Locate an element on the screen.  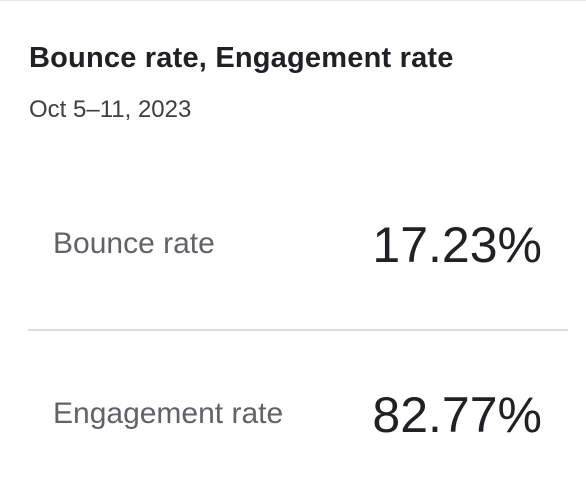
row-divider is located at coordinates (298, 330).